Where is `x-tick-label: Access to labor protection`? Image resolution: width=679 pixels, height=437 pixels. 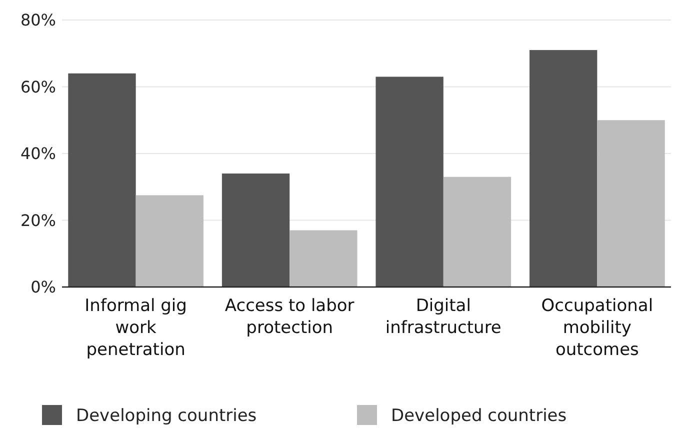 x-tick-label: Access to labor protection is located at coordinates (289, 317).